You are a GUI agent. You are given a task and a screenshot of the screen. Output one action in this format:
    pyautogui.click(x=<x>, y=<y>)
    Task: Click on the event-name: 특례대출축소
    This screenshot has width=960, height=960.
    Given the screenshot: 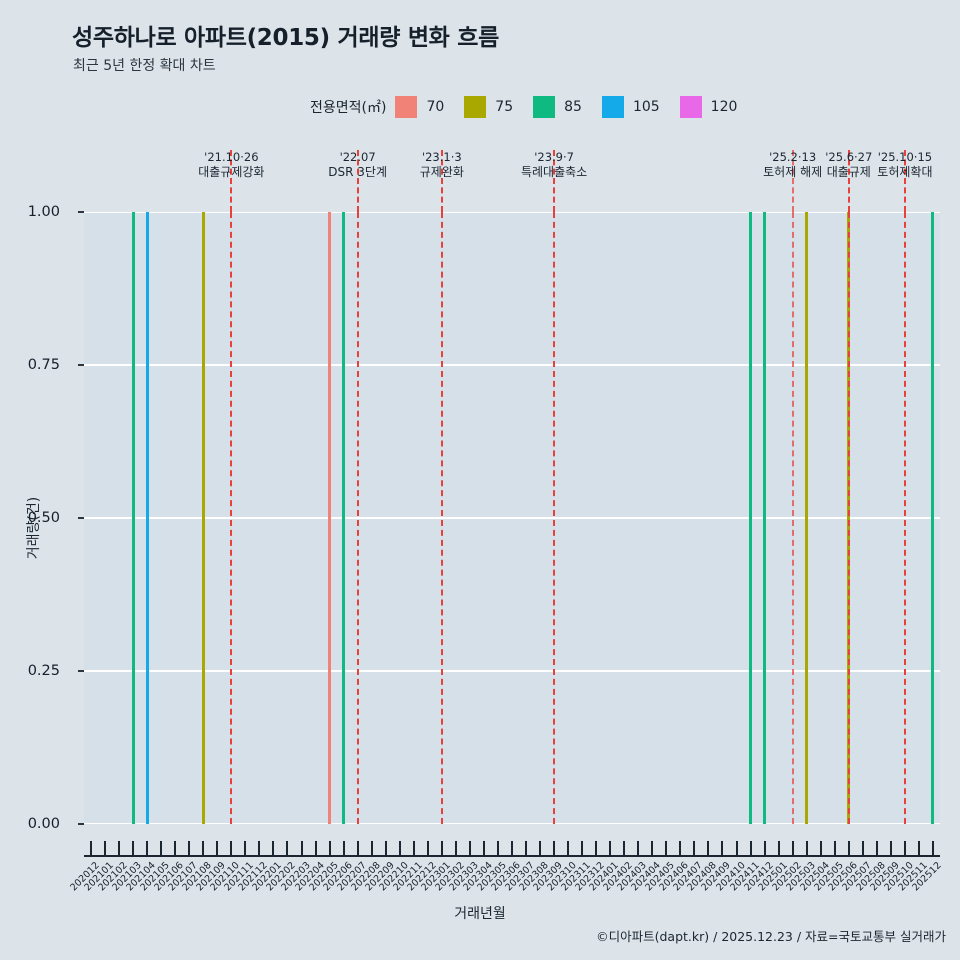 What is the action you would take?
    pyautogui.click(x=554, y=172)
    